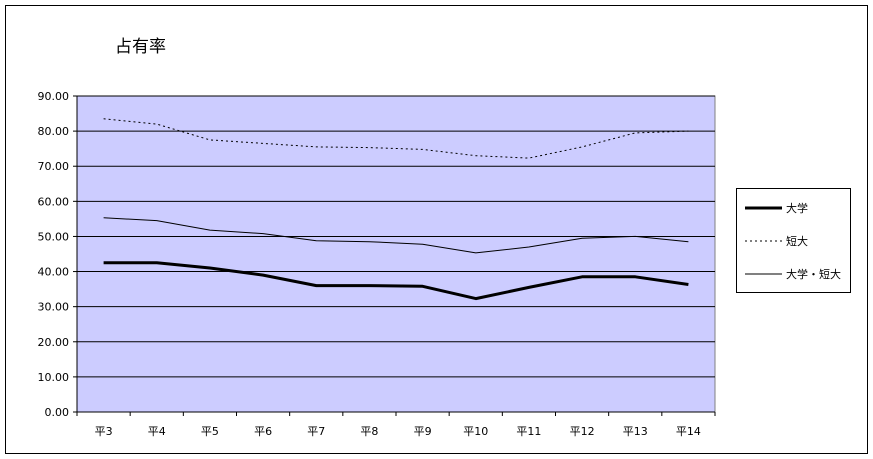 The height and width of the screenshot is (459, 873). What do you see at coordinates (635, 431) in the screenshot?
I see `x-tick-label: 平13` at bounding box center [635, 431].